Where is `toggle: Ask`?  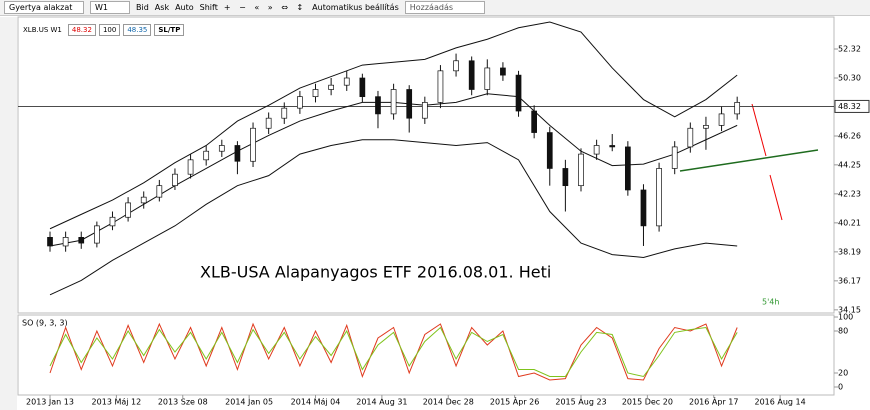
toggle: Ask is located at coordinates (162, 7).